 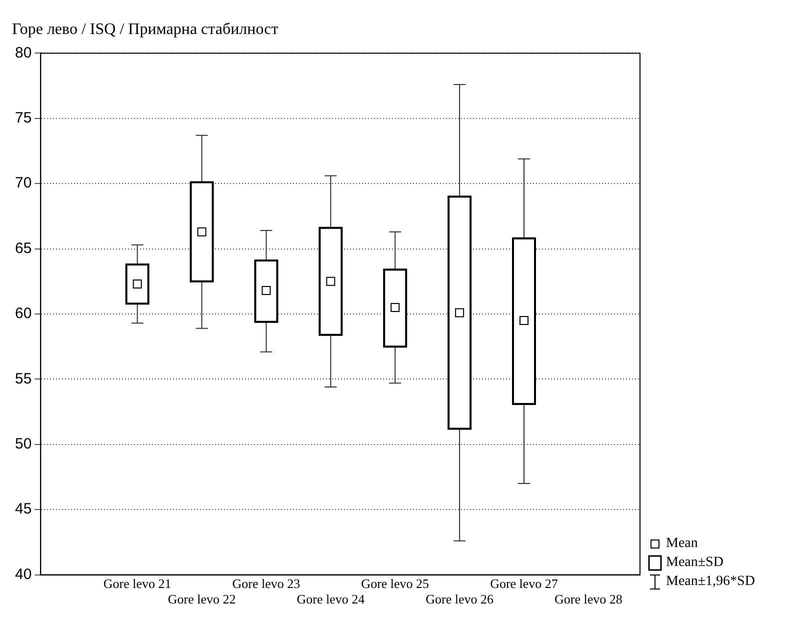 I want to click on y-tick-label: 55, so click(x=23, y=379).